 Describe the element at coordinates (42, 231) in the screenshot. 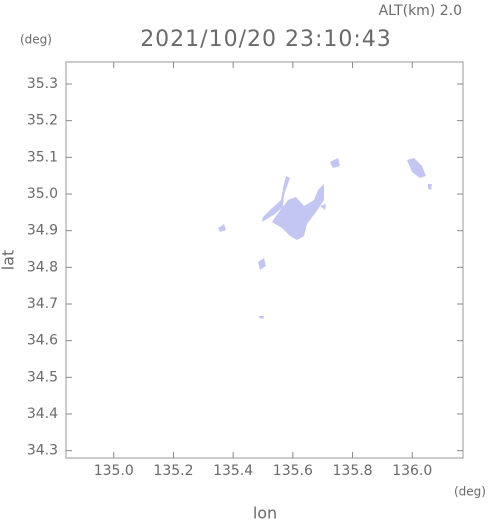

I see `y-tick-label: 34.9` at that location.